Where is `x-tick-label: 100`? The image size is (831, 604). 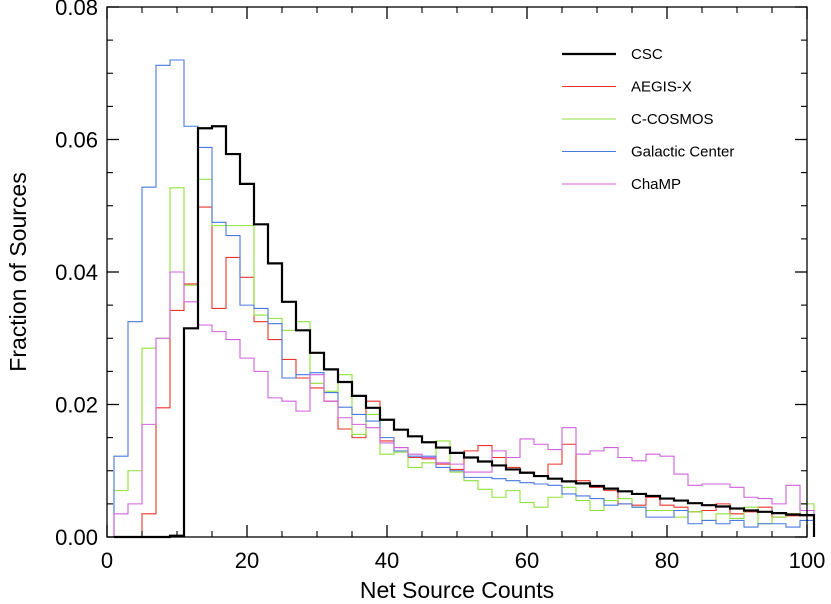 x-tick-label: 100 is located at coordinates (807, 560).